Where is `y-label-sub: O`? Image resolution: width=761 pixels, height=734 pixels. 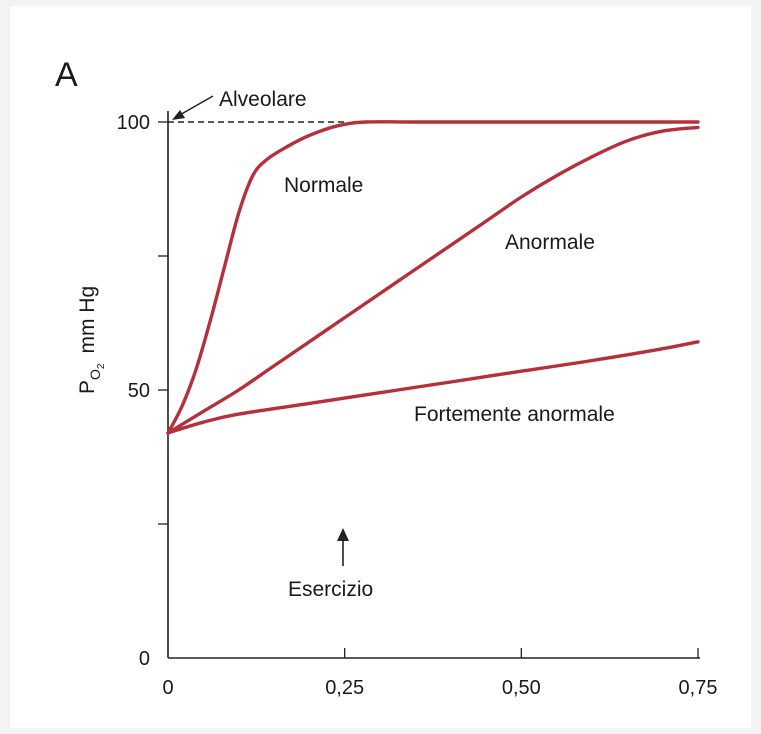
y-label-sub: O is located at coordinates (95, 374).